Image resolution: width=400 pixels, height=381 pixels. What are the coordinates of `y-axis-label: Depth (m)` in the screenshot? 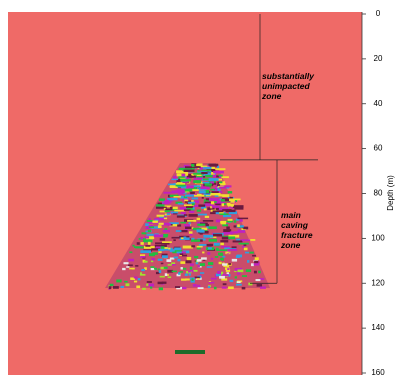 It's located at (390, 193).